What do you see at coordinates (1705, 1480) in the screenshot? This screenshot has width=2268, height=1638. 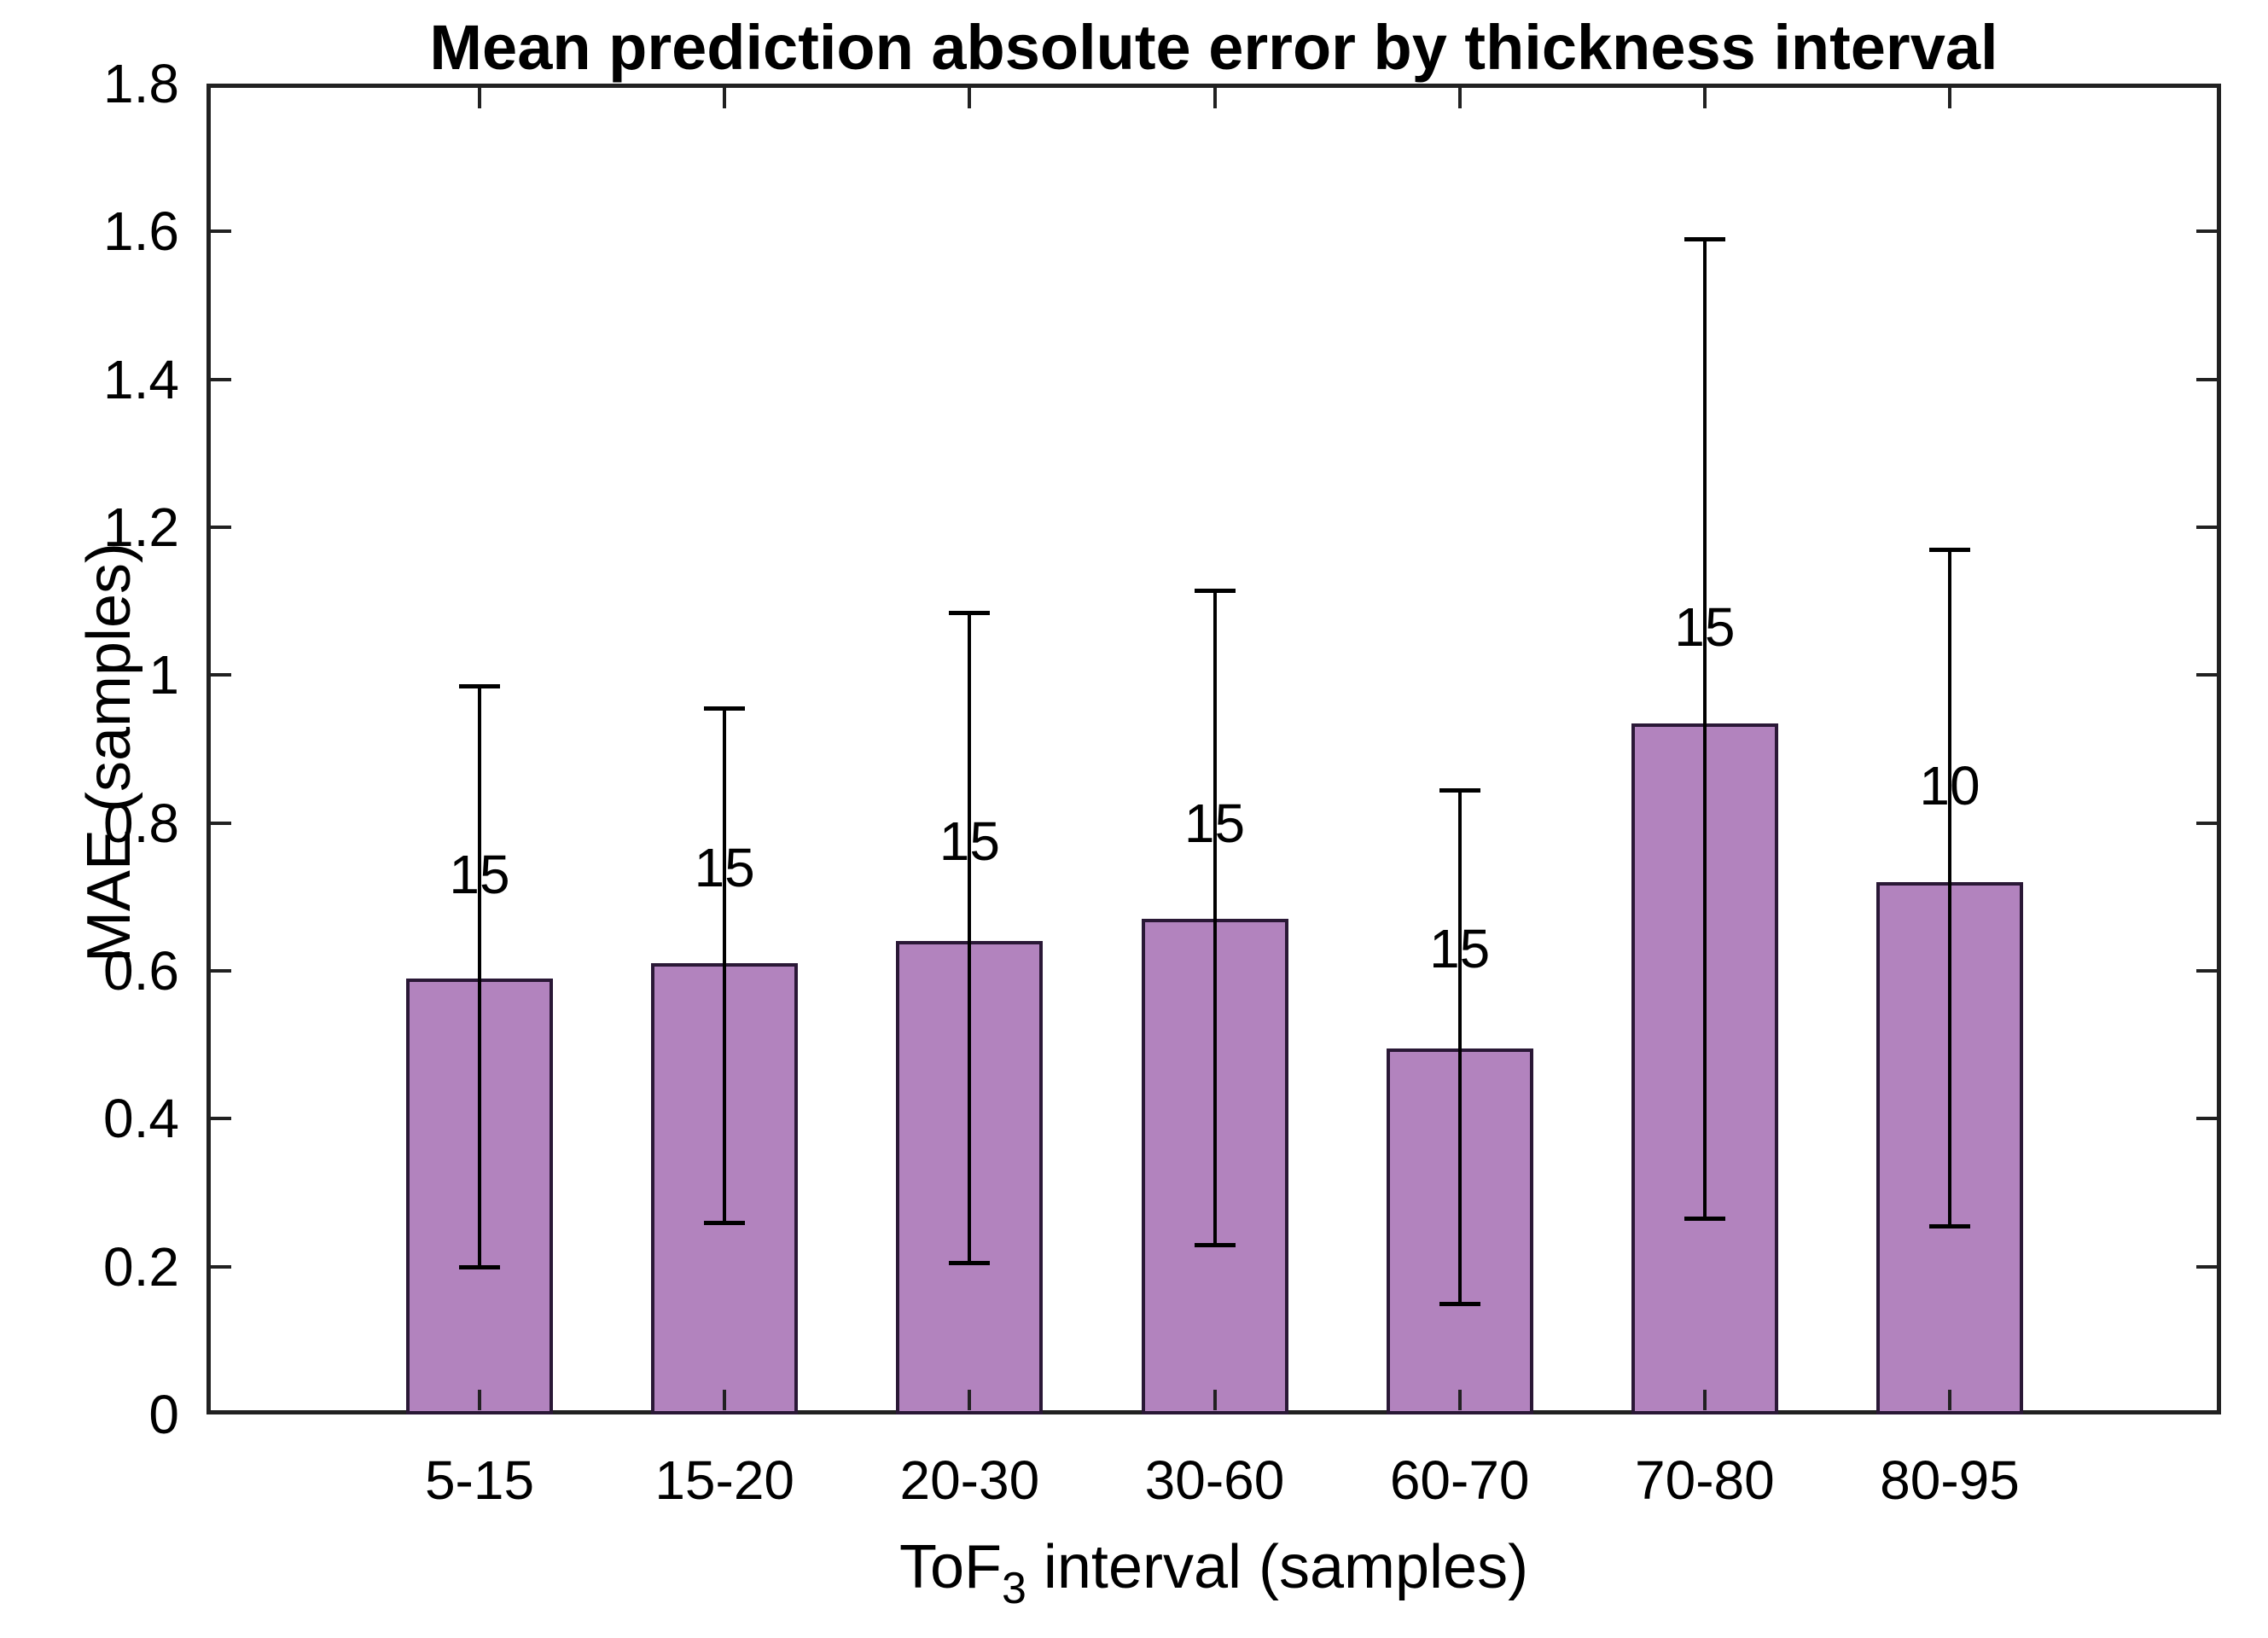 I see `x-tick-label: 70-80` at bounding box center [1705, 1480].